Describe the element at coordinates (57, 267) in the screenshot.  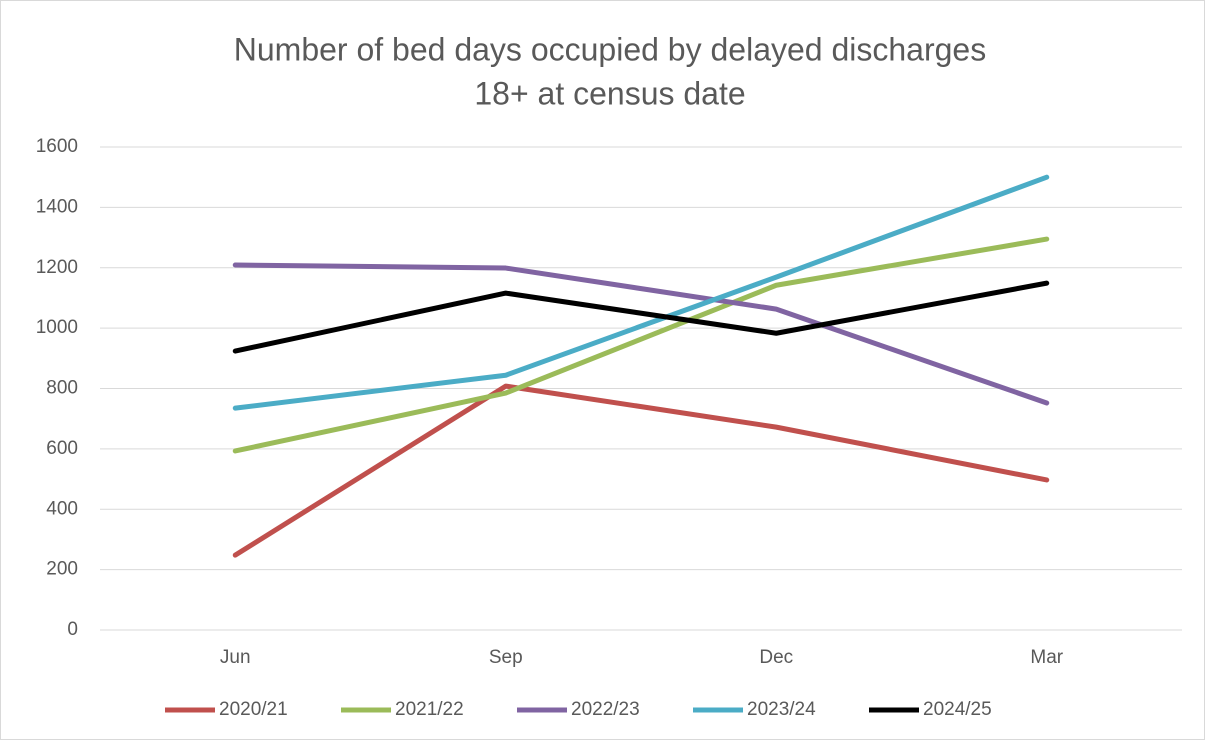
I see `y-tick-label: 1200` at that location.